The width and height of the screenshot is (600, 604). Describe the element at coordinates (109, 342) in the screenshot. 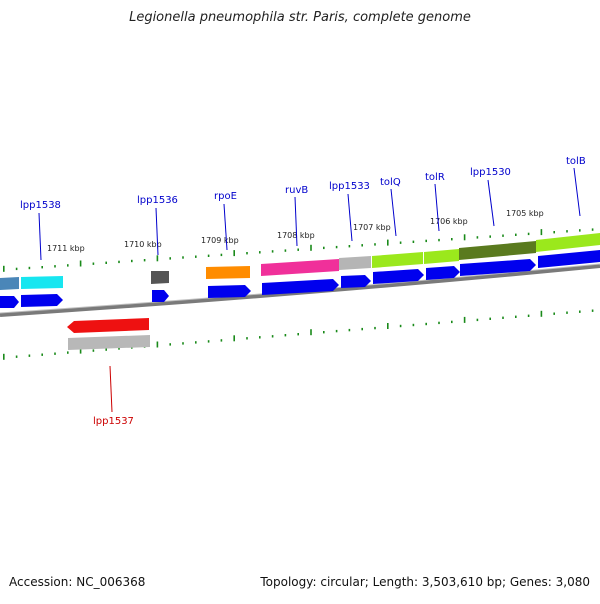

I see `feature-lightgray` at that location.